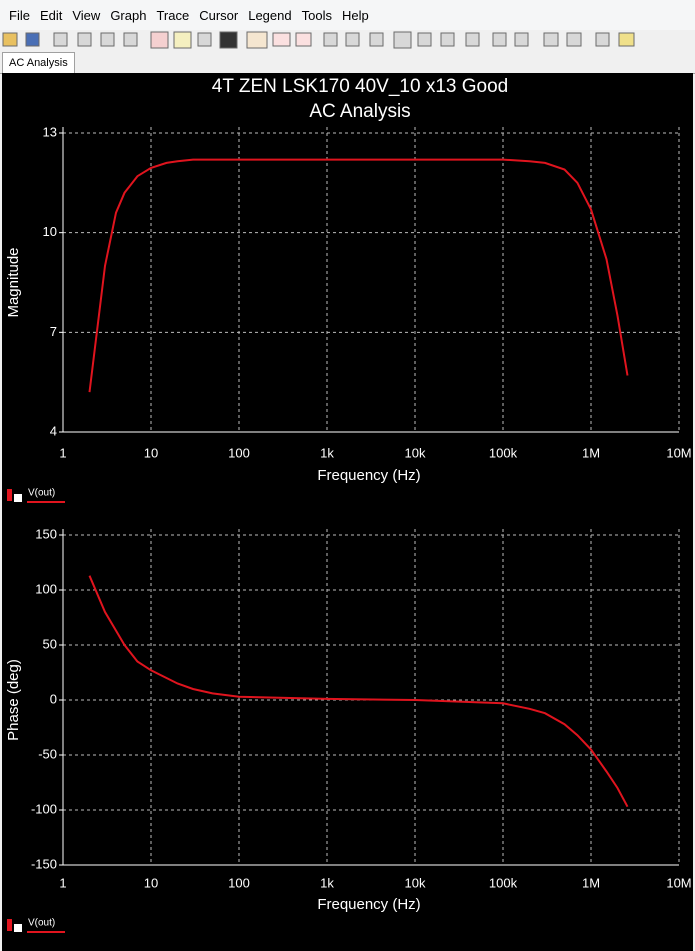 This screenshot has height=951, width=695. What do you see at coordinates (44, 863) in the screenshot?
I see `y-tick-label: -150` at bounding box center [44, 863].